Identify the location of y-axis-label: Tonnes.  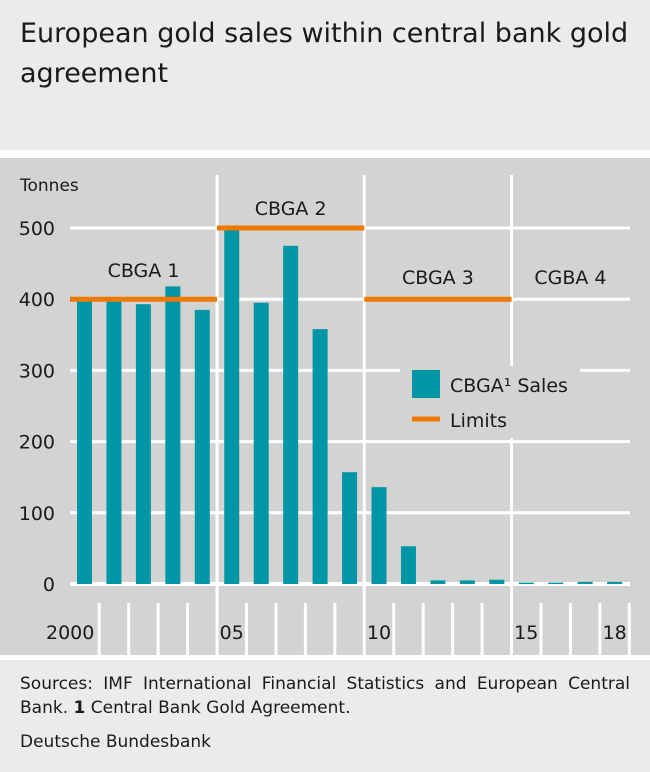
(49, 186).